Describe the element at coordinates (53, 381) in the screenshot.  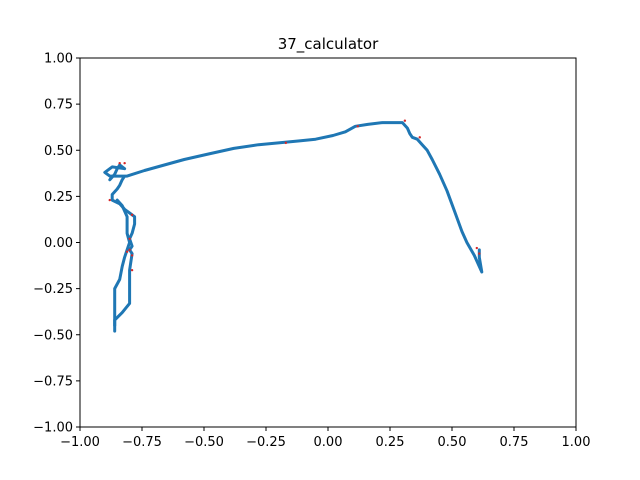
I see `y-tick-label: −0.75` at that location.